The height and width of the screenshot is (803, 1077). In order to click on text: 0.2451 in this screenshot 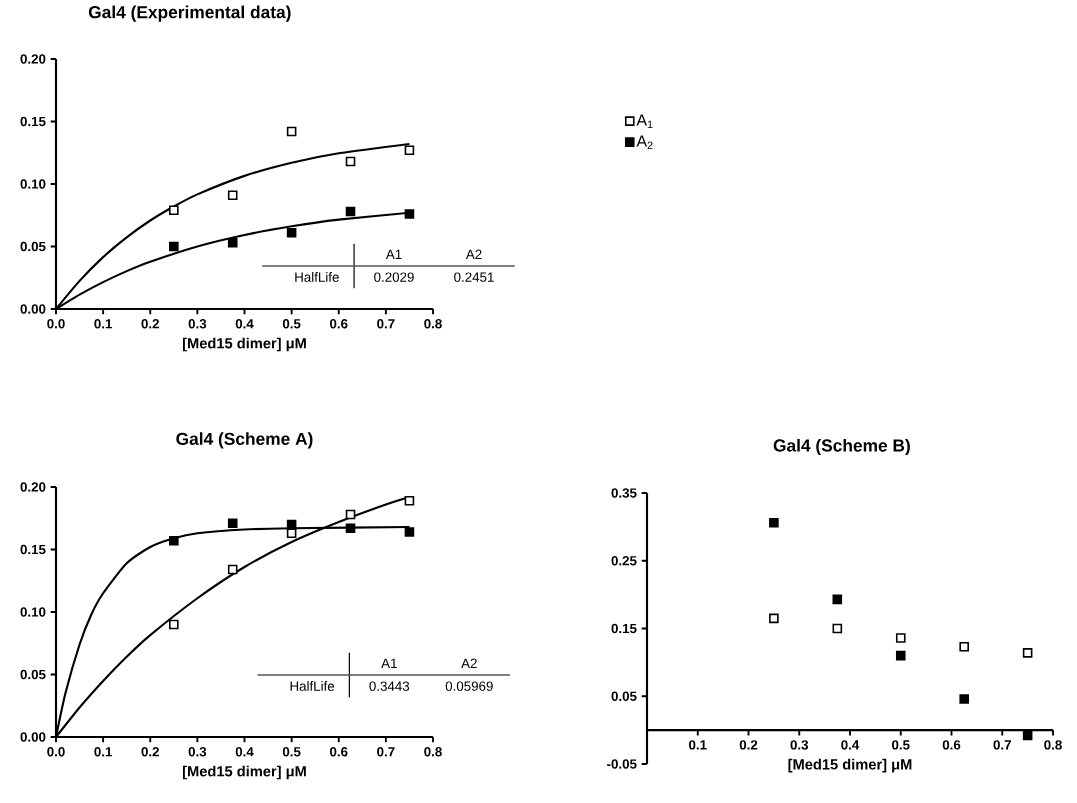, I will do `click(474, 277)`.